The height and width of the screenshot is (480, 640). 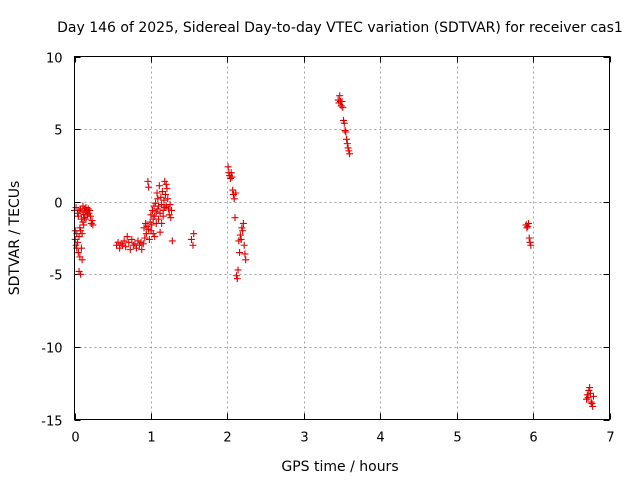 I want to click on y-axis-label: SDTVAR / TECUs, so click(x=15, y=238).